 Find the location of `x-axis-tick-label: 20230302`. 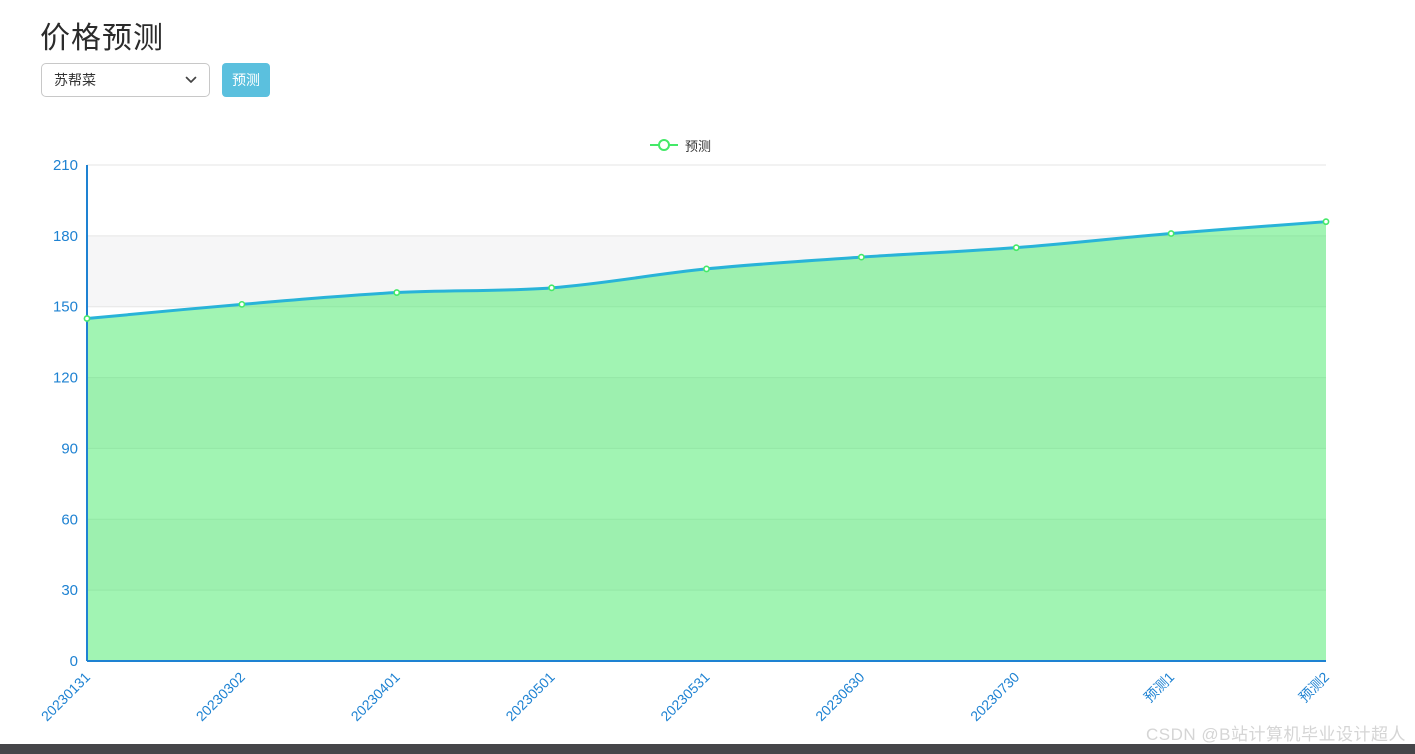

x-axis-tick-label: 20230302 is located at coordinates (221, 697).